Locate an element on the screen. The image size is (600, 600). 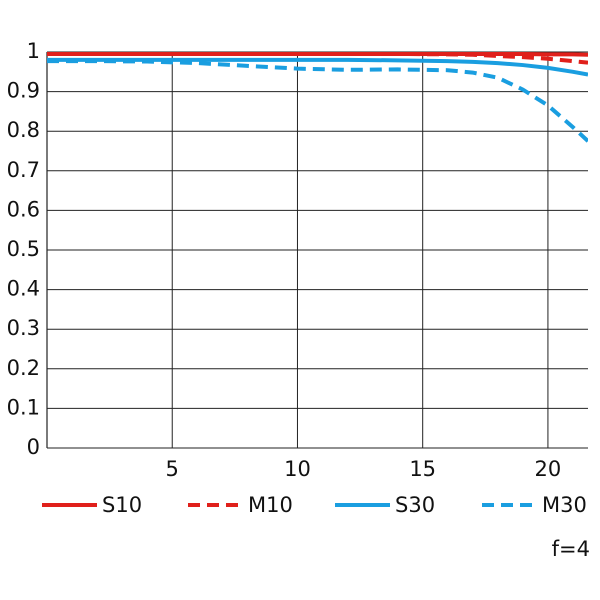
y-tick-label: 0.5 is located at coordinates (23, 249).